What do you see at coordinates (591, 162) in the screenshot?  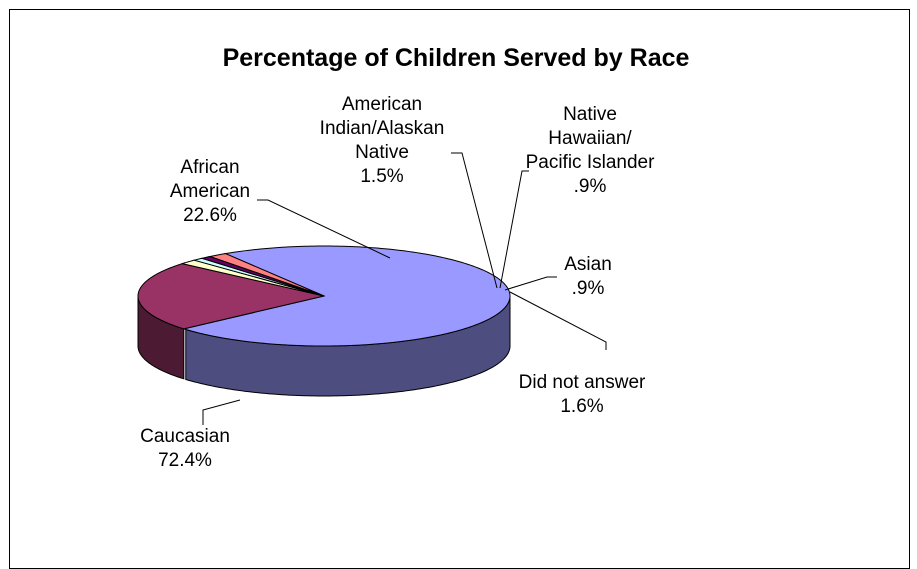 I see `slice-category-label-3: Pacific Islander` at bounding box center [591, 162].